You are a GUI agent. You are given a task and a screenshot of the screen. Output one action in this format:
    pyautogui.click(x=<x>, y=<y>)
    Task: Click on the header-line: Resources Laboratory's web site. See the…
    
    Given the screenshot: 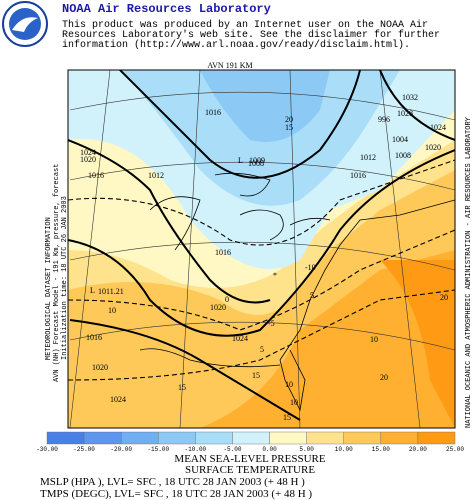 What is the action you would take?
    pyautogui.click(x=251, y=35)
    